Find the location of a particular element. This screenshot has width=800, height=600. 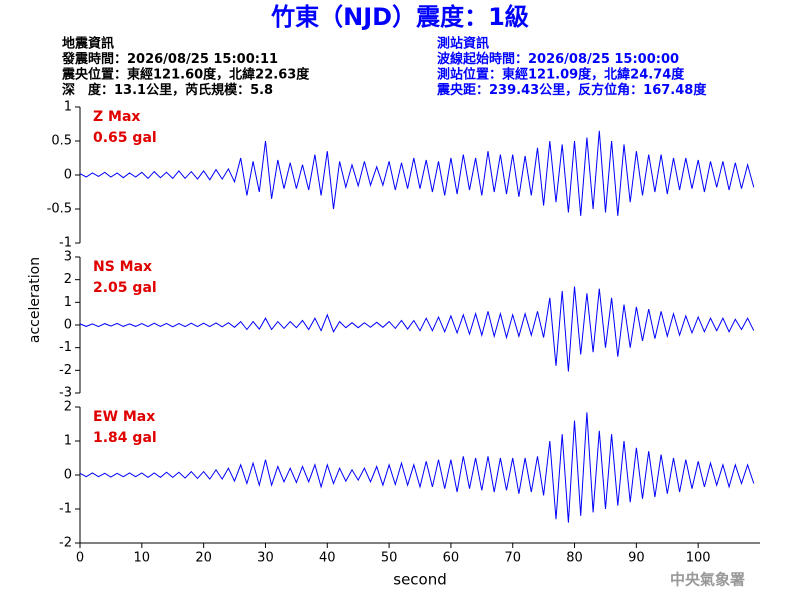

info-left: 地震資訊 is located at coordinates (88, 44).